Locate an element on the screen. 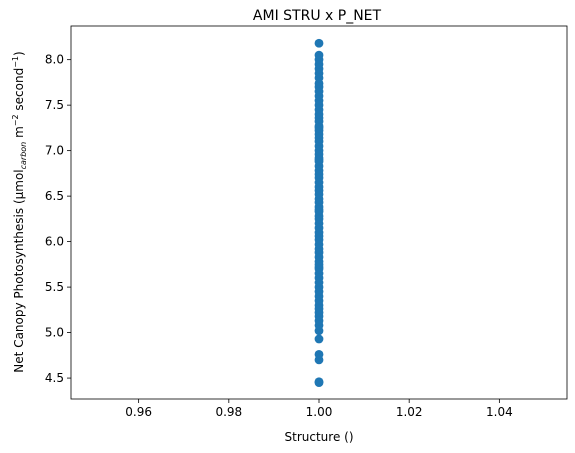 Image resolution: width=575 pixels, height=453 pixels. x-axis-ticks: 0.96 0.98 1.00 1.02 1.04 is located at coordinates (319, 409).